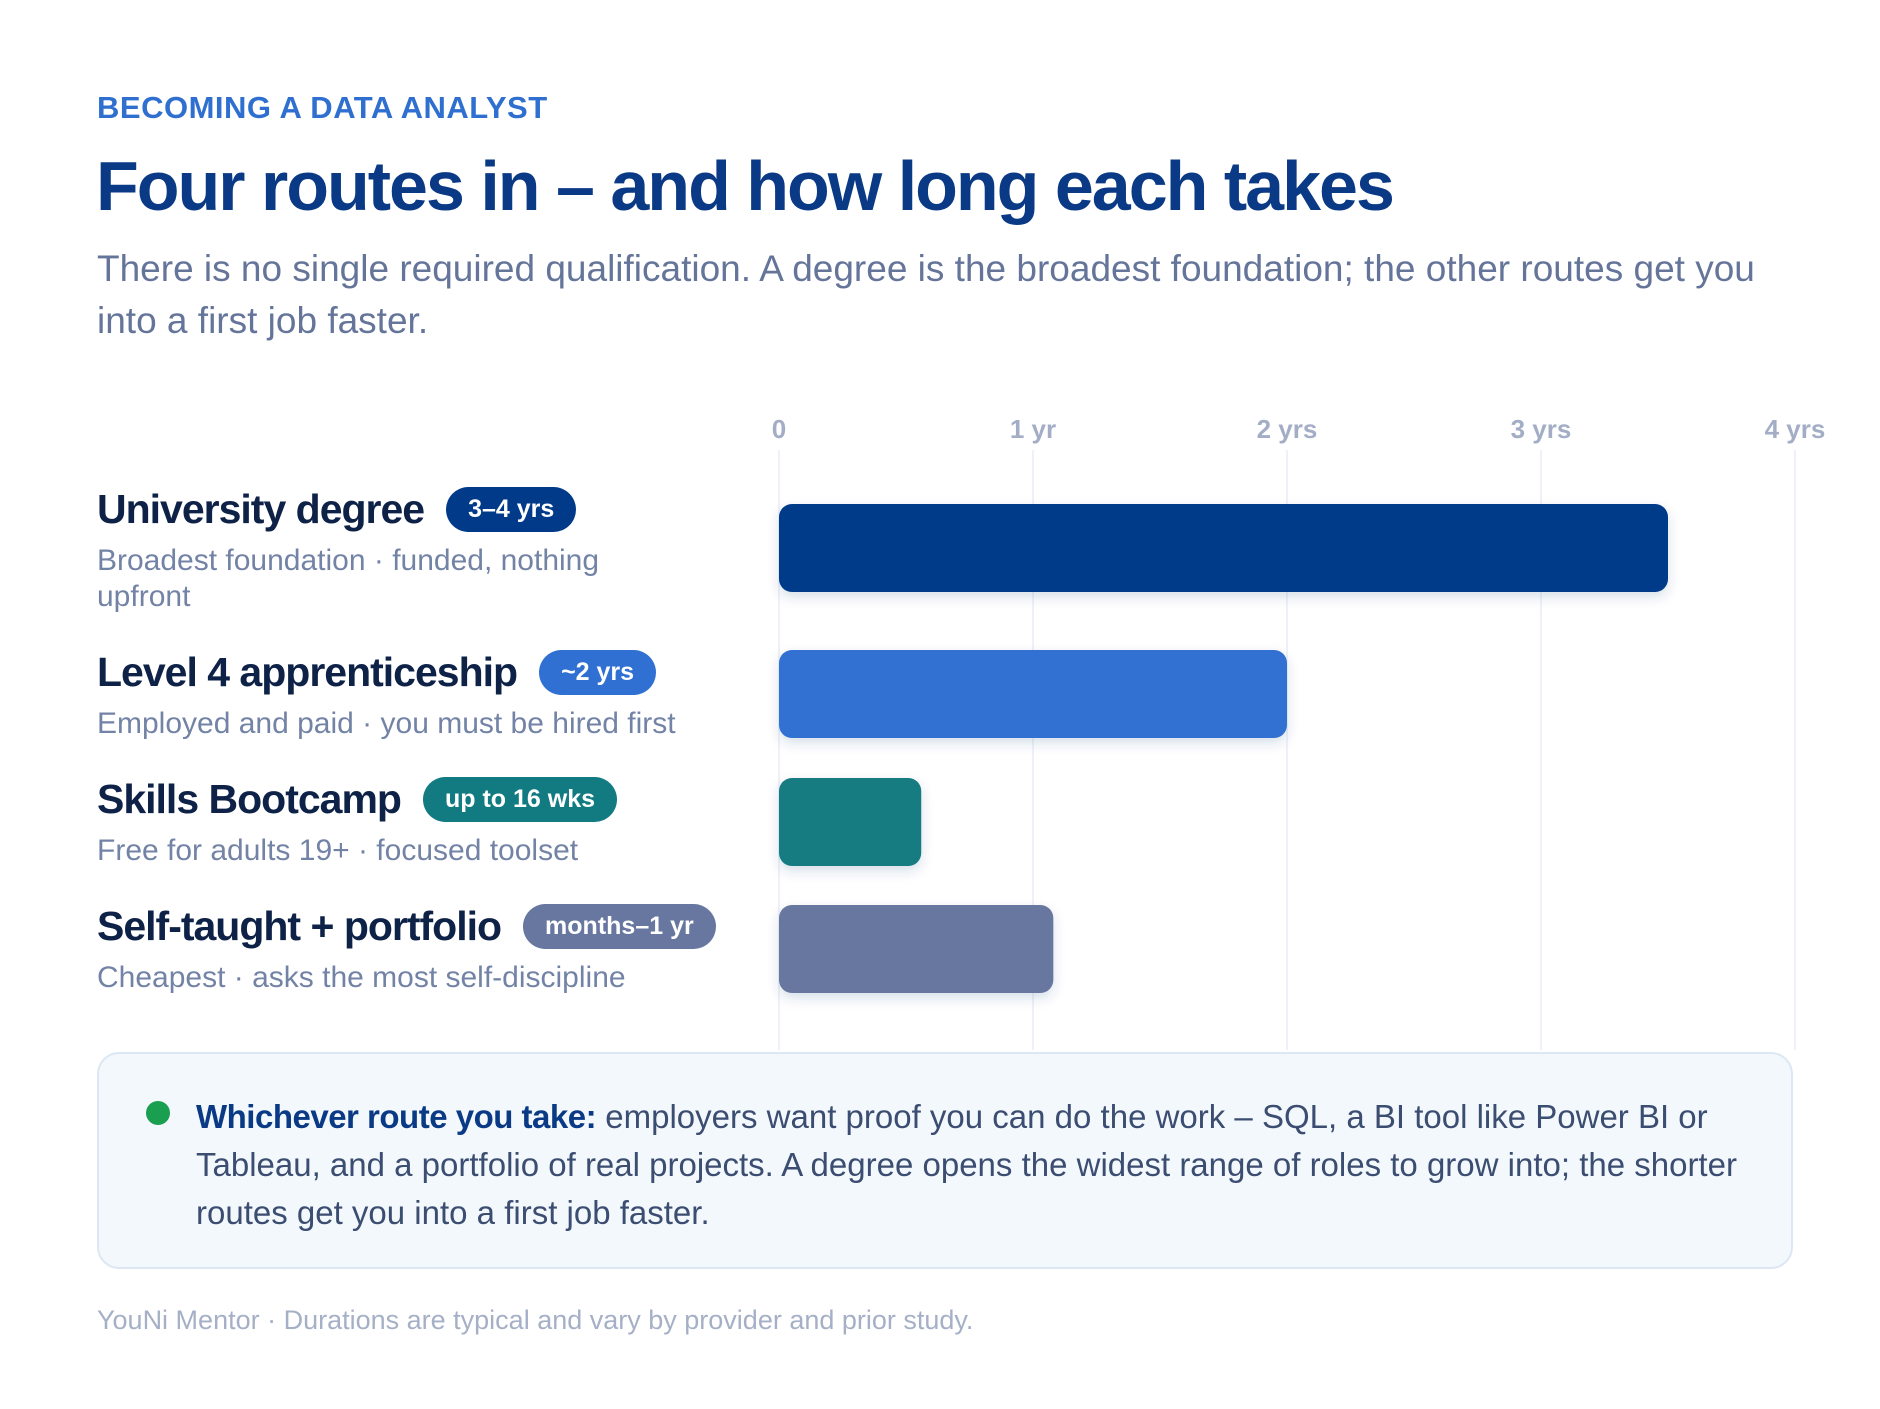  Describe the element at coordinates (158, 1113) in the screenshot. I see `status-dot-icon` at that location.